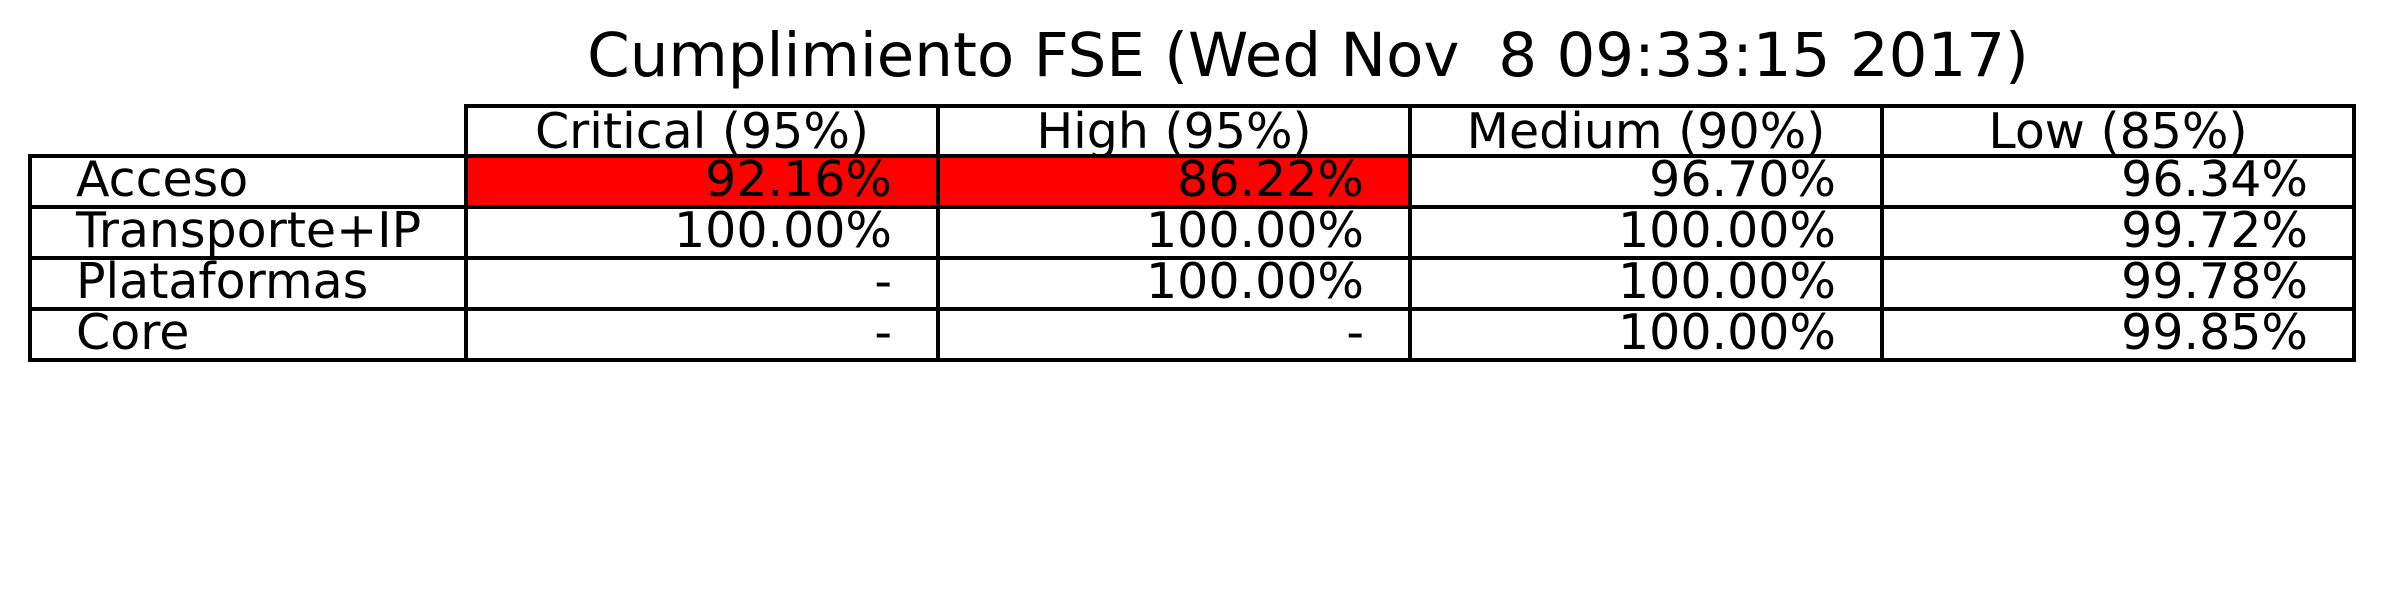 Image resolution: width=2391 pixels, height=615 pixels. What do you see at coordinates (1742, 179) in the screenshot?
I see `cell-acceso-medium-90-value: 96.70%` at bounding box center [1742, 179].